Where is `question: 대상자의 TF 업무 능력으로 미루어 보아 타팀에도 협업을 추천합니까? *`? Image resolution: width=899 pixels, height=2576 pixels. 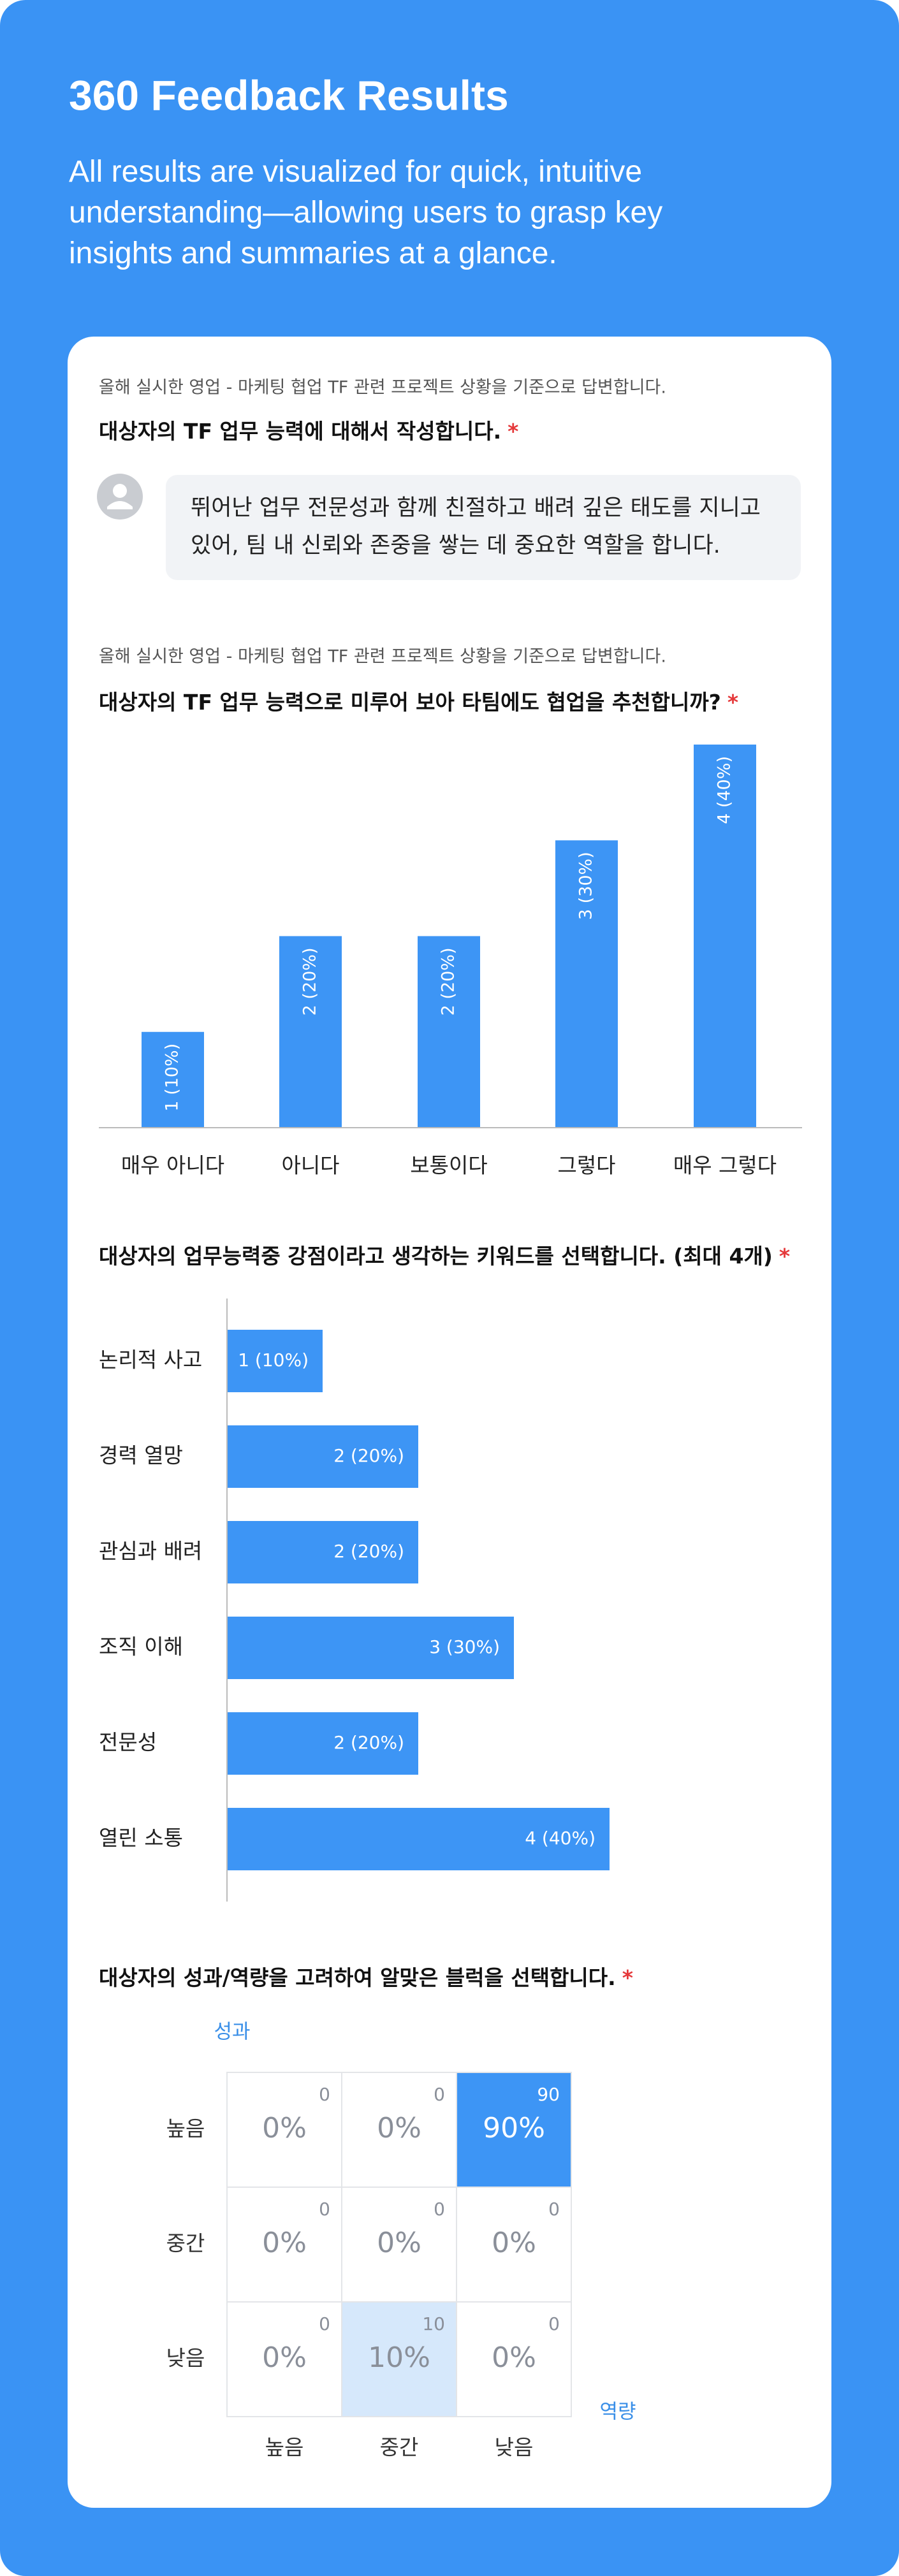
question: 대상자의 TF 업무 능력으로 미루어 보아 타팀에도 협업을 추천합니까? * is located at coordinates (418, 702).